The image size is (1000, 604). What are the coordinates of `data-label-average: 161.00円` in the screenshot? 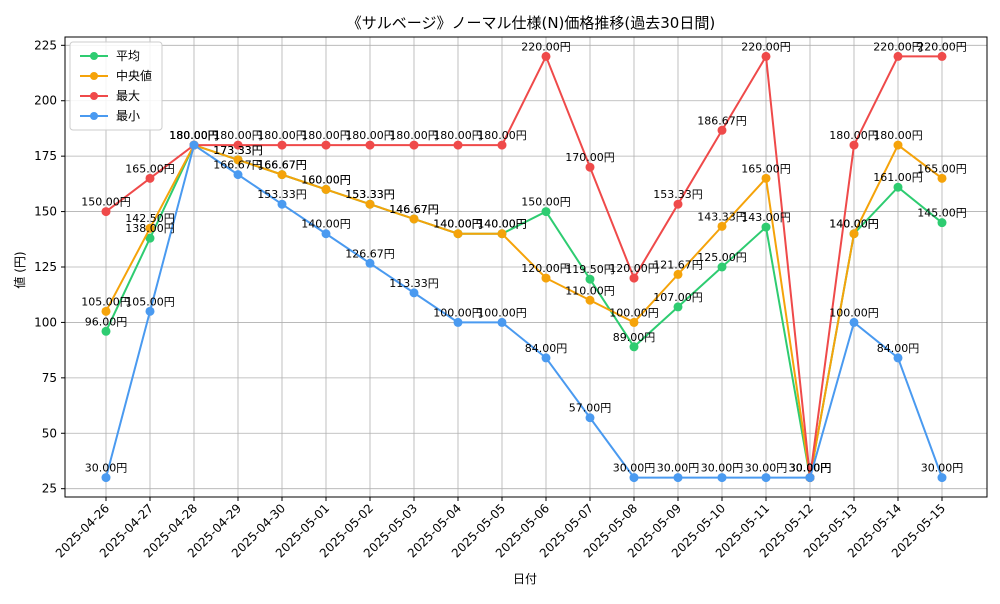 It's located at (898, 177).